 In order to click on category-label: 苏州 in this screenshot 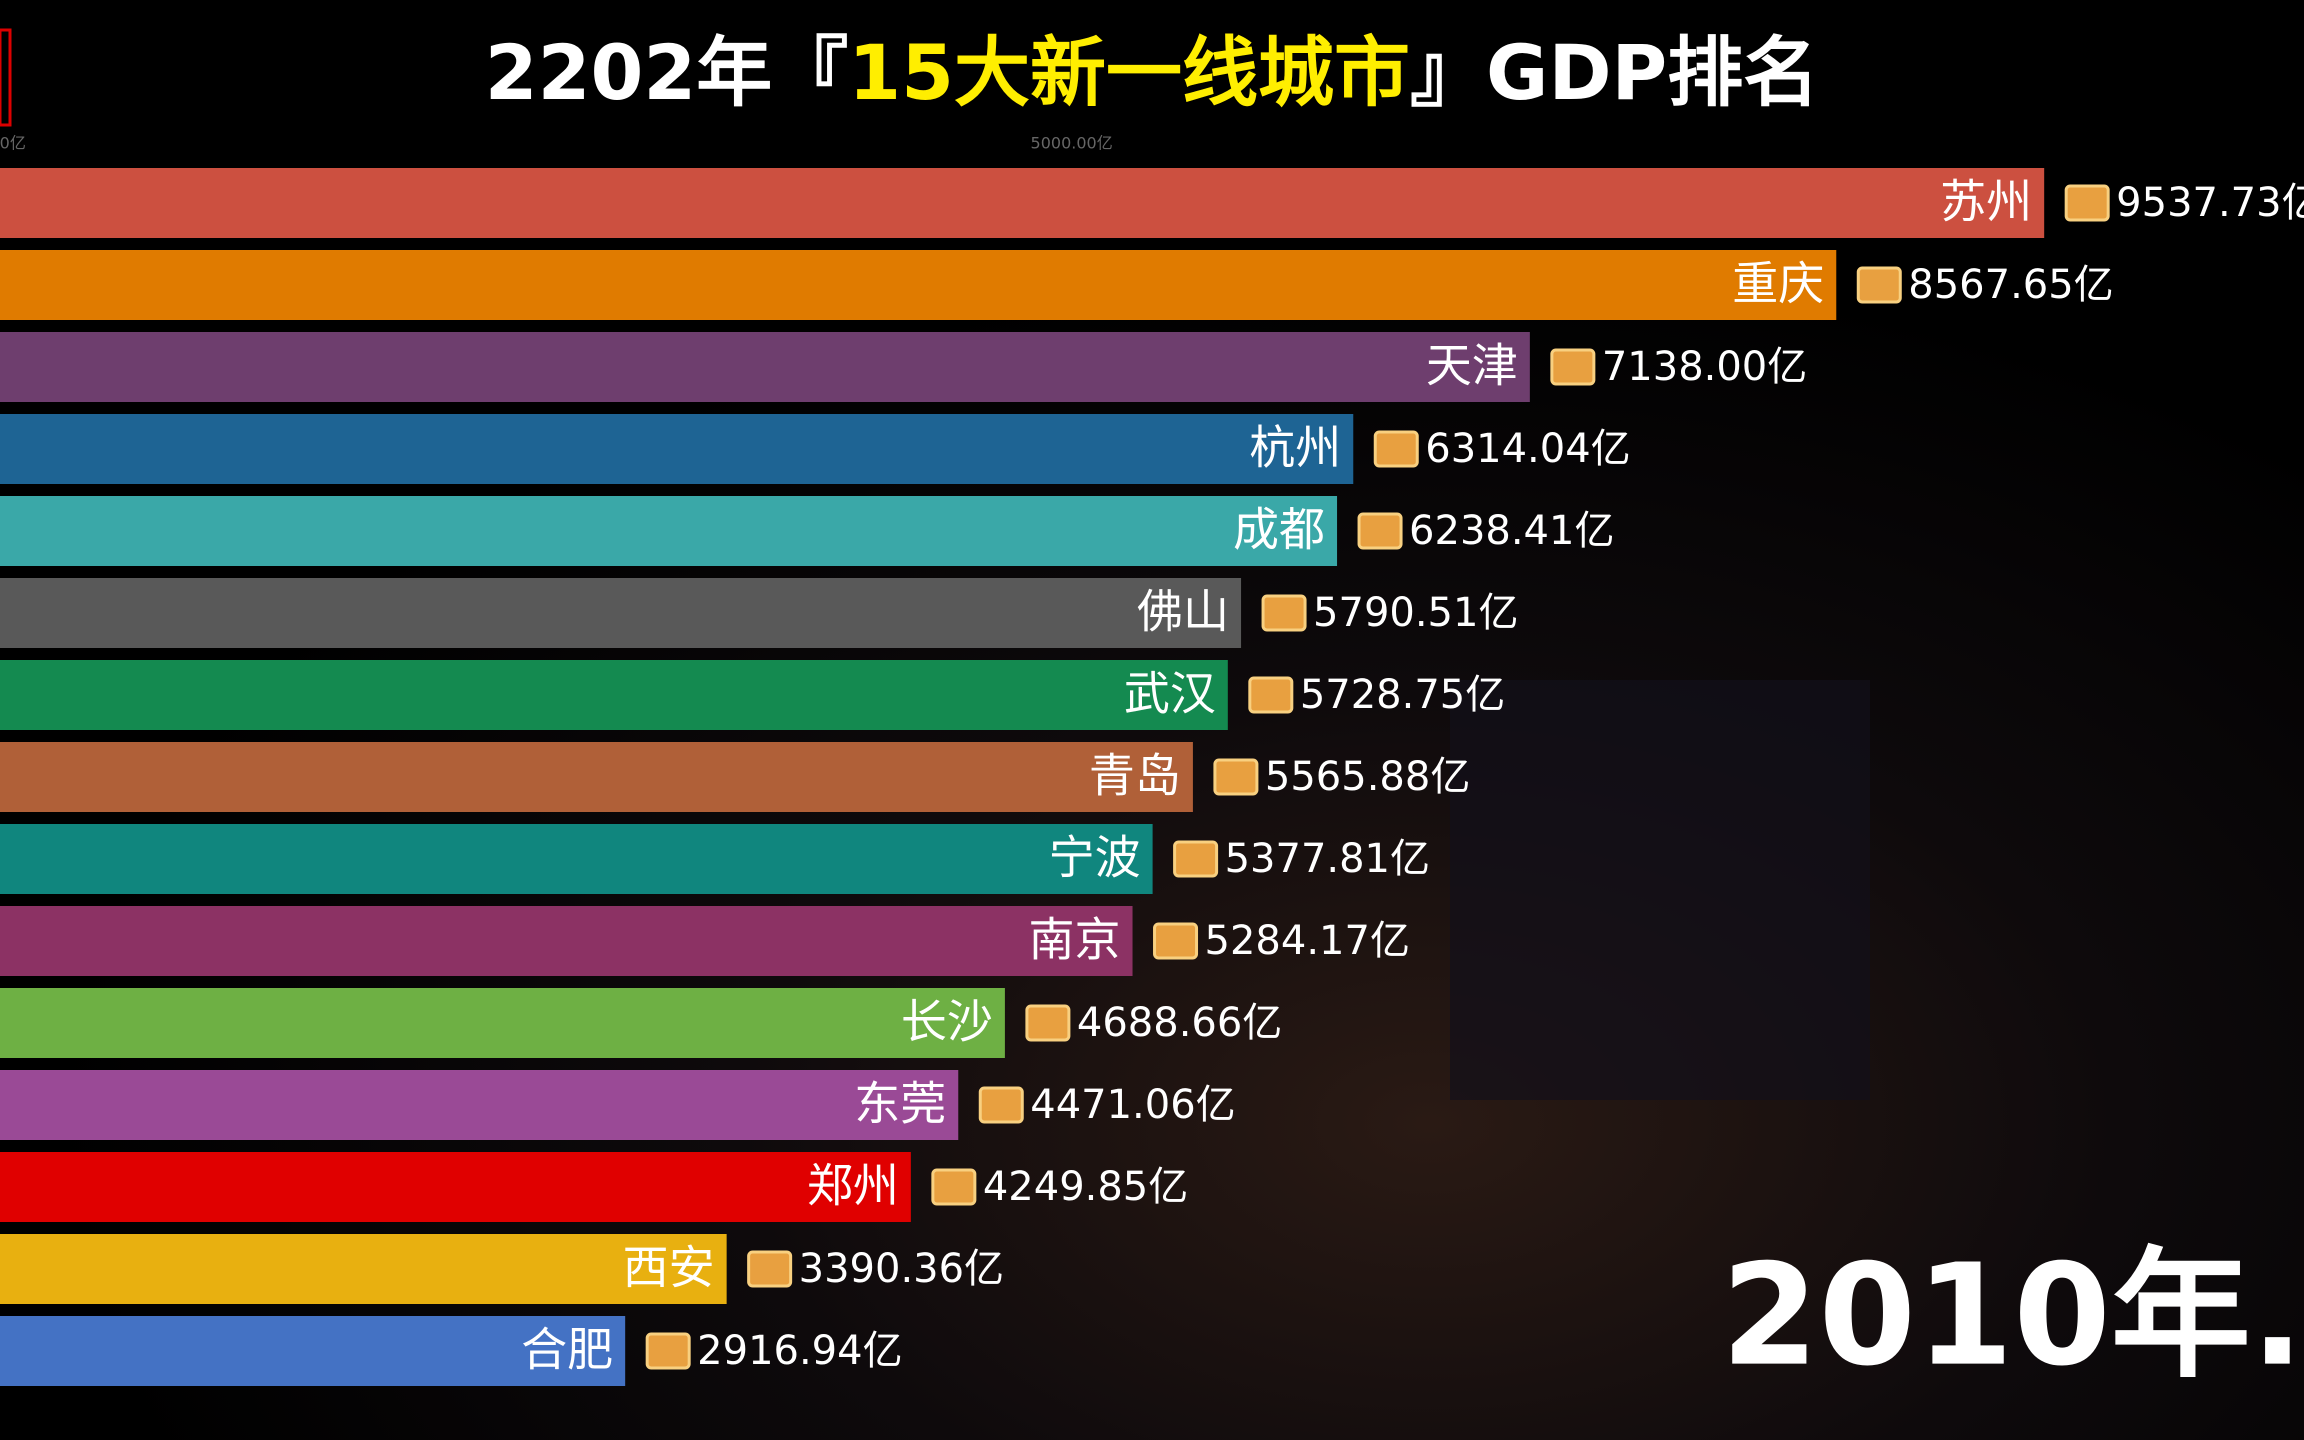, I will do `click(1986, 202)`.